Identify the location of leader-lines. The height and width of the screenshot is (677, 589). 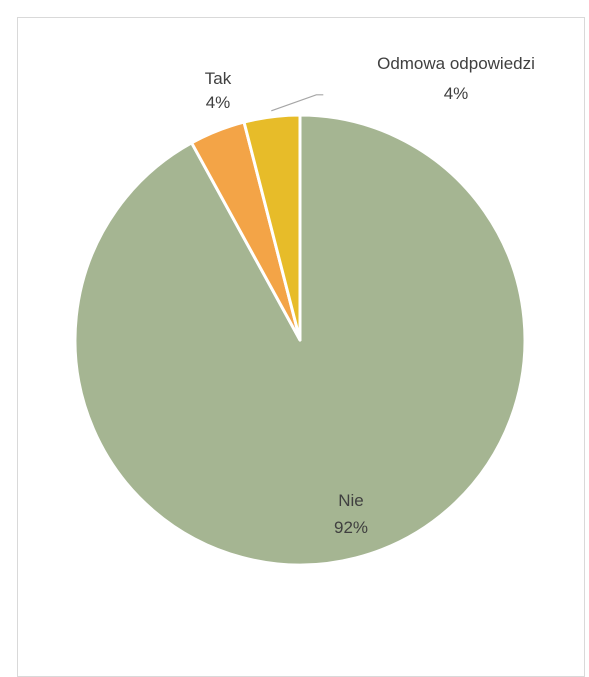
(297, 103).